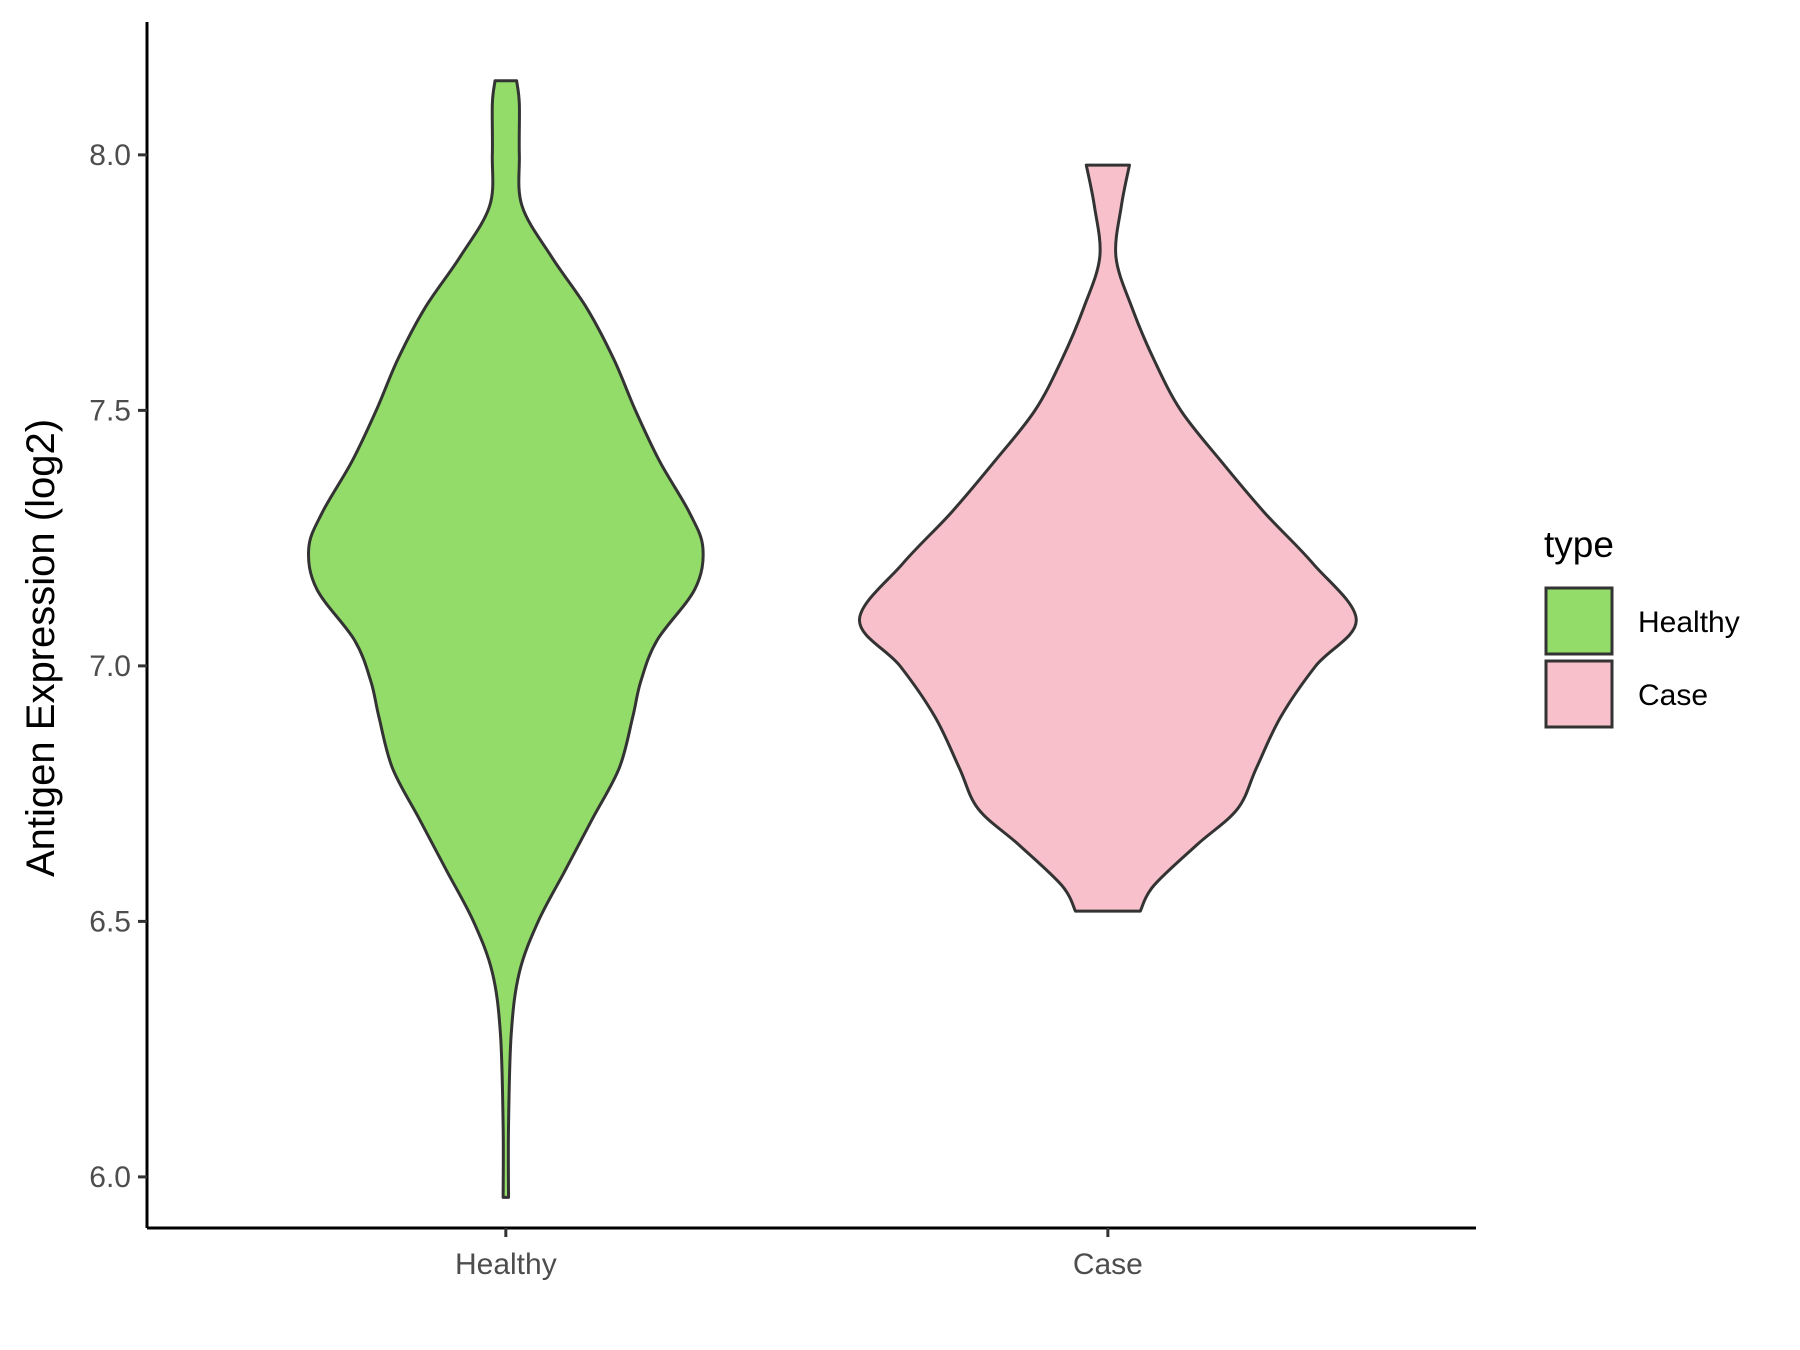  I want to click on legend-swatch-healthy, so click(1579, 621).